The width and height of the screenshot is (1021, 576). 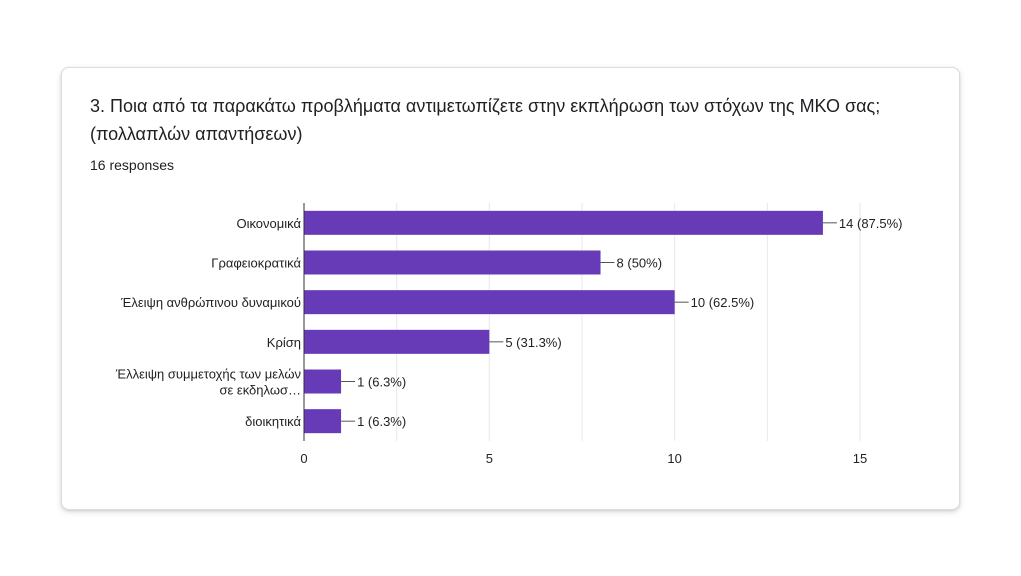 What do you see at coordinates (674, 458) in the screenshot?
I see `x-tick-label: 10` at bounding box center [674, 458].